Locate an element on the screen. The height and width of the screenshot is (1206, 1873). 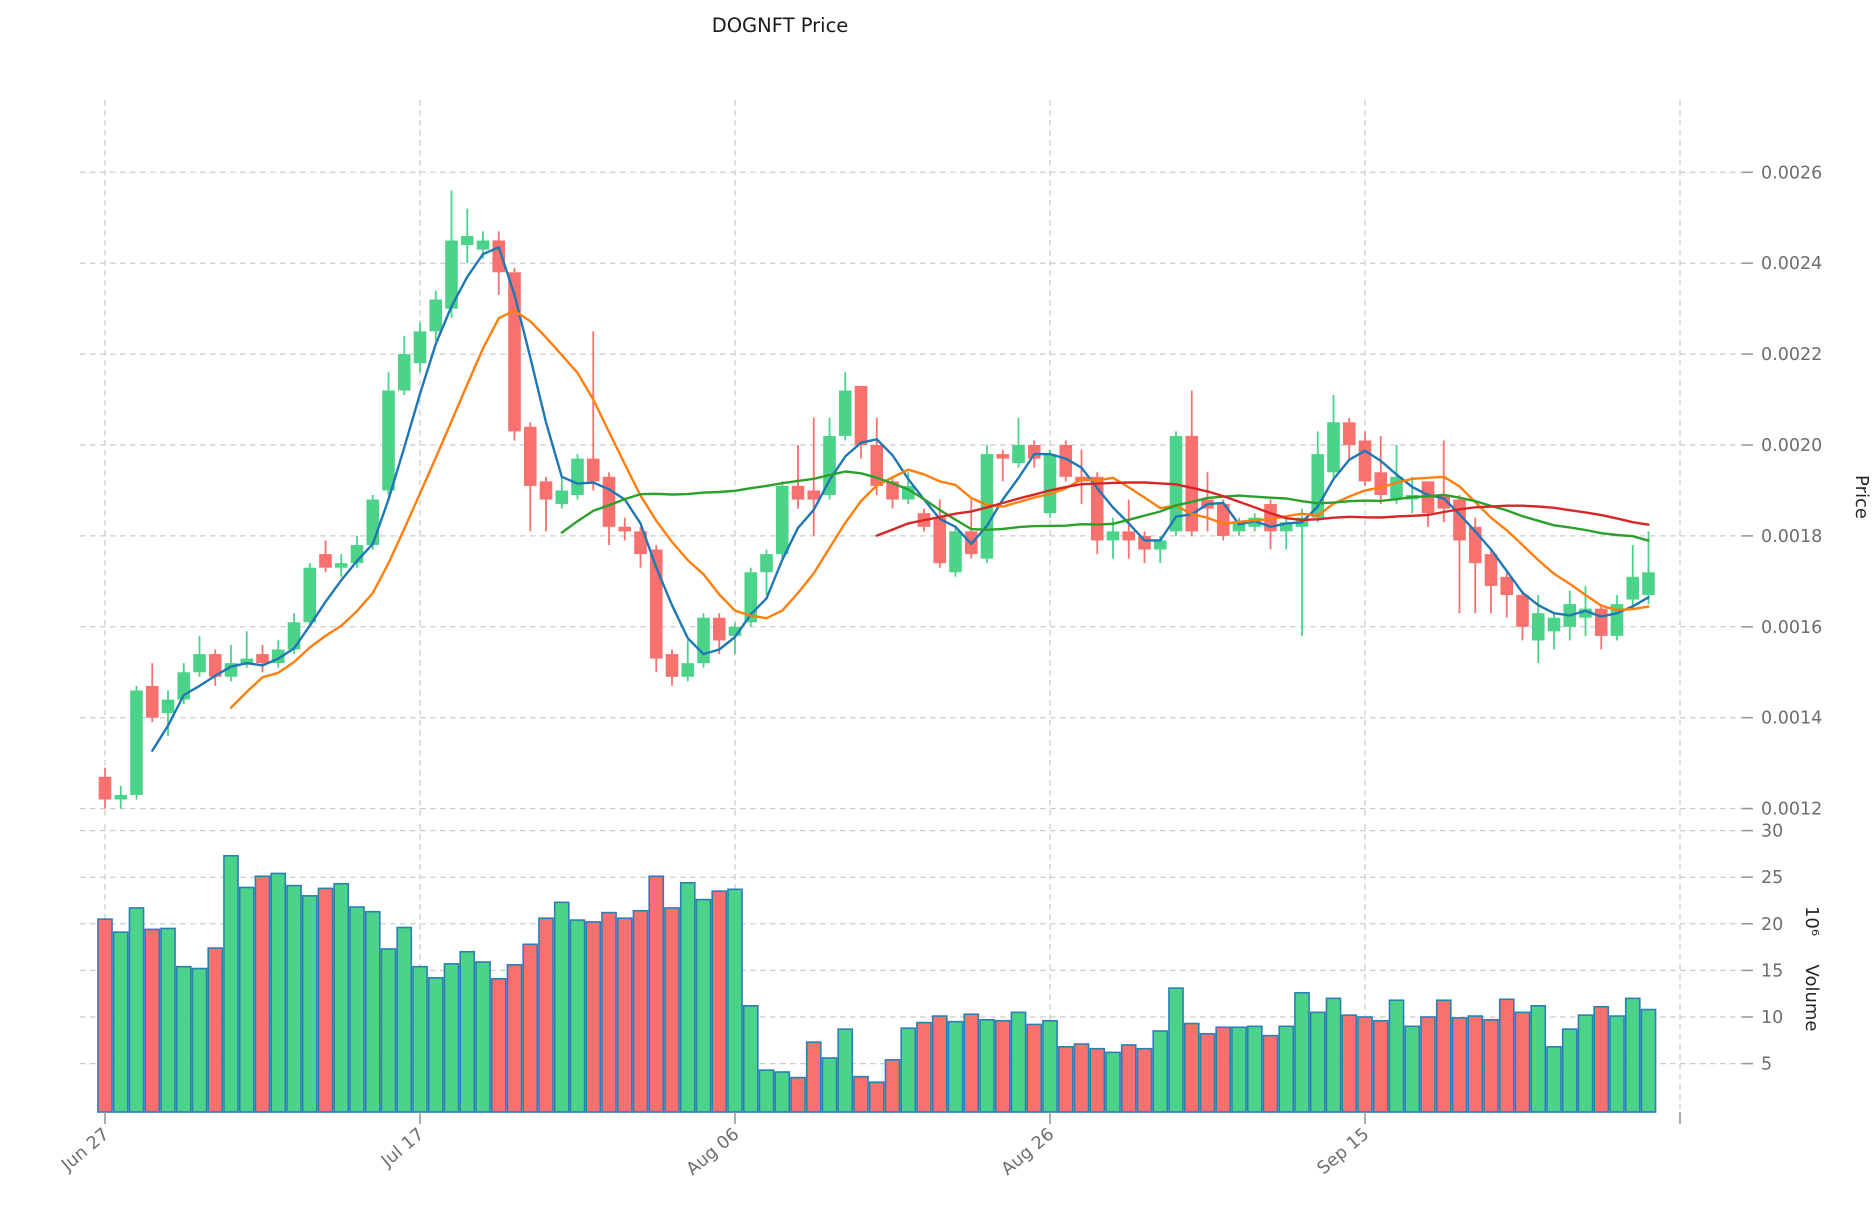
volume-tick-label: 30 is located at coordinates (1772, 832).